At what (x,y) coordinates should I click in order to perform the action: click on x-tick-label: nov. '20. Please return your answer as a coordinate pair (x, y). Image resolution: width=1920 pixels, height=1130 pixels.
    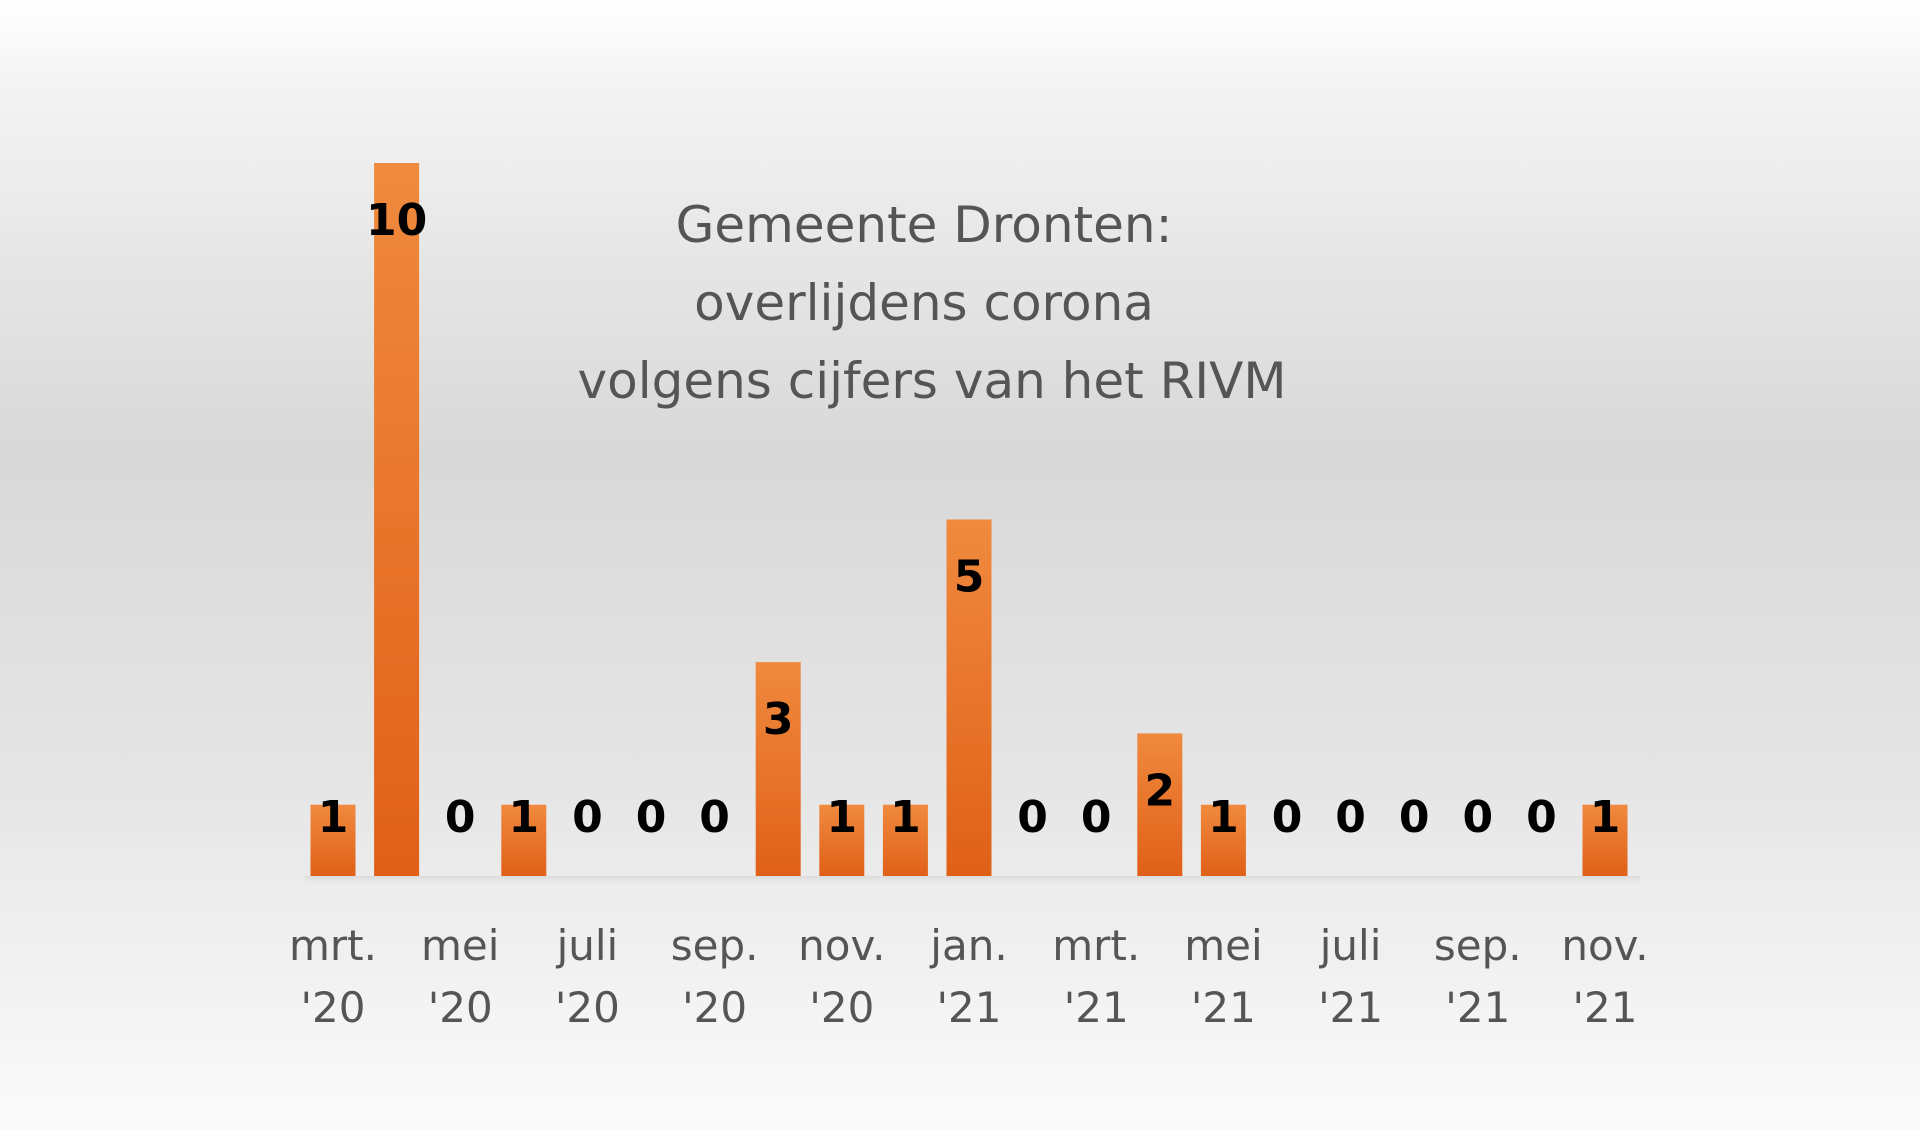
    Looking at the image, I should click on (841, 976).